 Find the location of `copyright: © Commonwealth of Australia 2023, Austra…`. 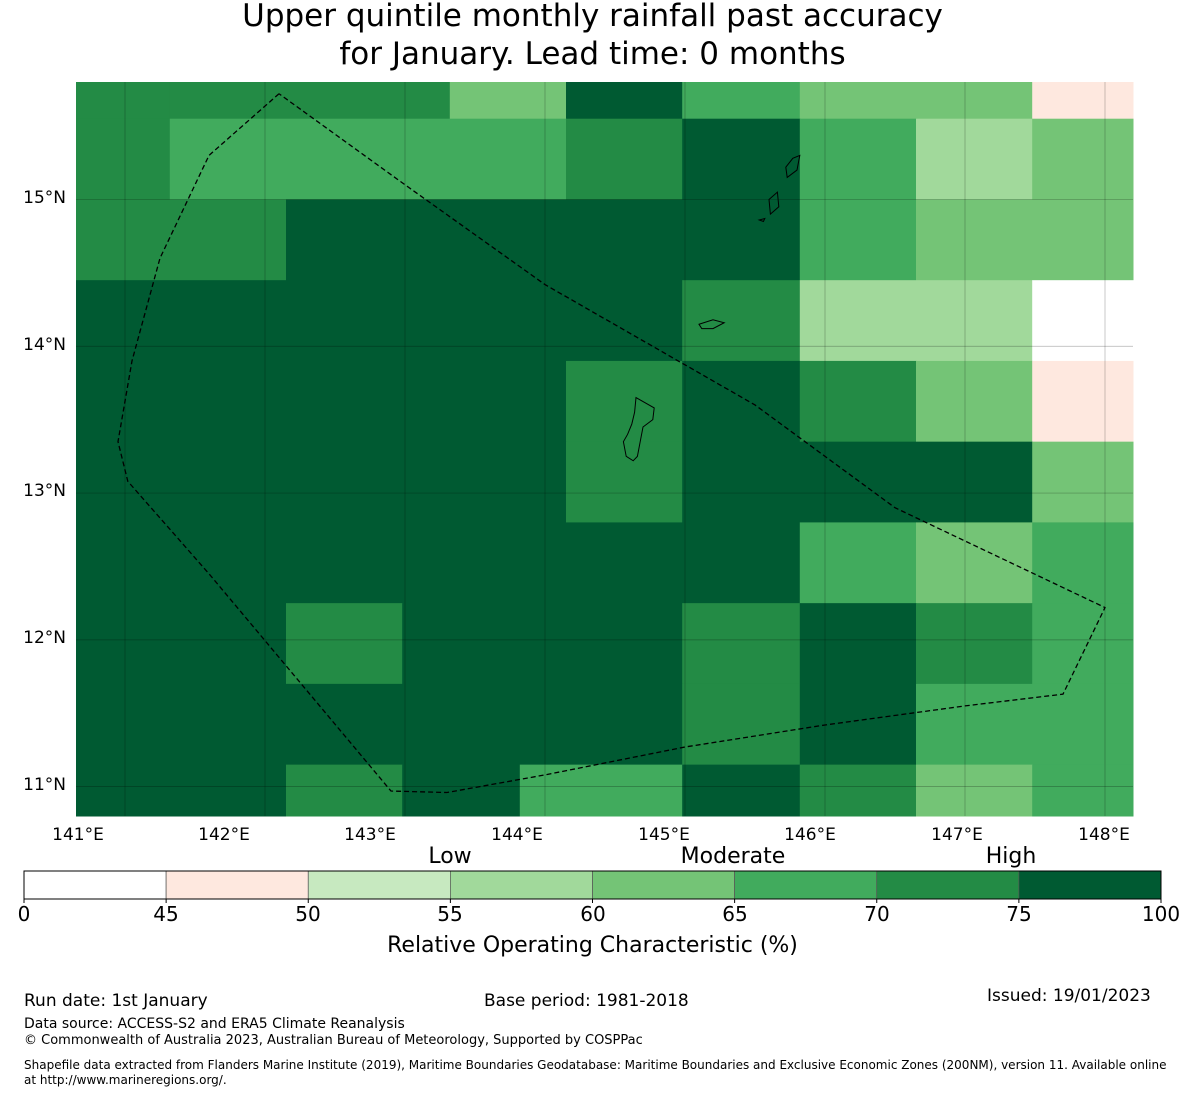

copyright: © Commonwealth of Australia 2023, Austra… is located at coordinates (333, 1040).